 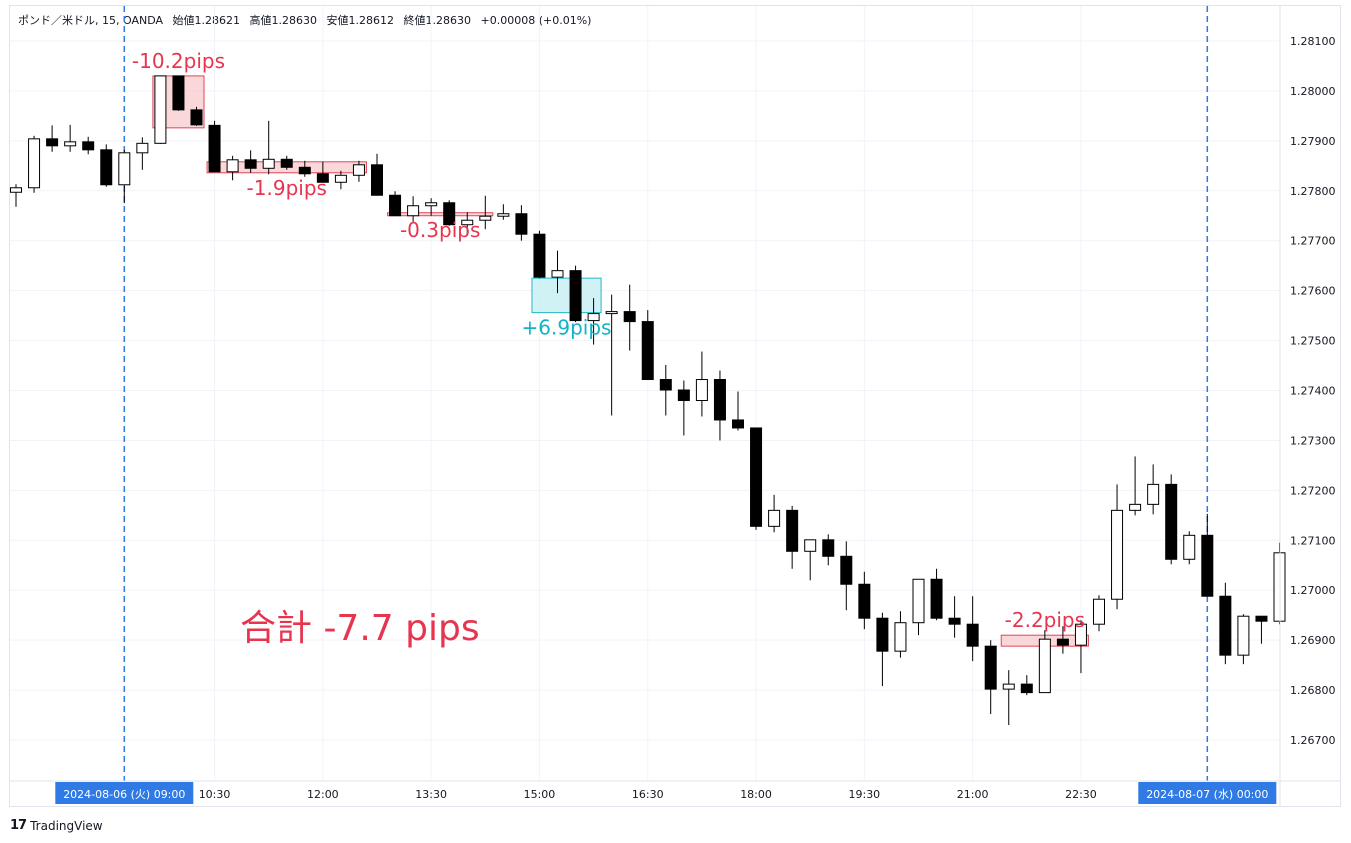 What do you see at coordinates (756, 794) in the screenshot?
I see `time-tick-label: 18:00` at bounding box center [756, 794].